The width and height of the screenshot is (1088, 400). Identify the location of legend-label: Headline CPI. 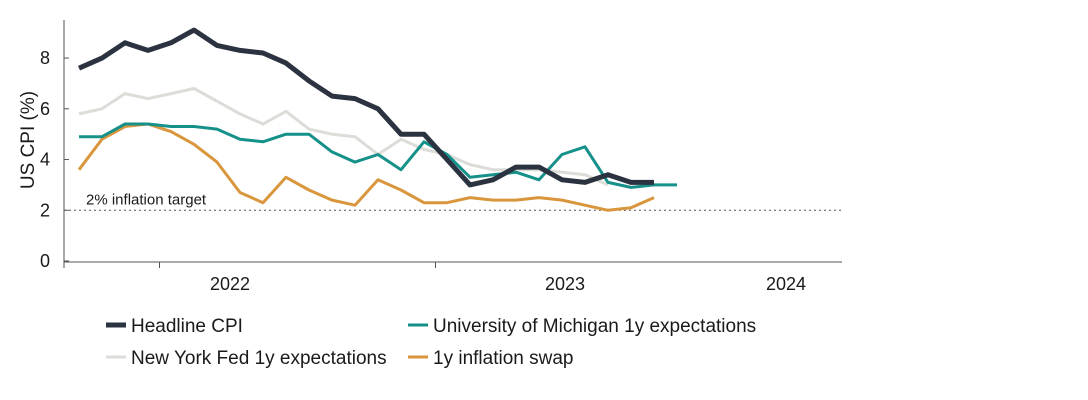
(187, 326).